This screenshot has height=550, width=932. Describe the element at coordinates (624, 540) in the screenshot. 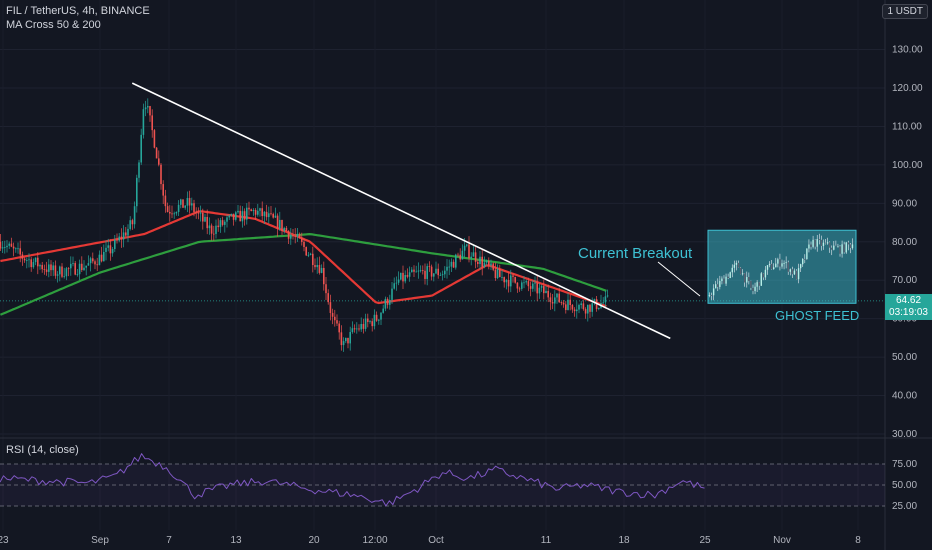

I see `time-tick-label: 18` at that location.